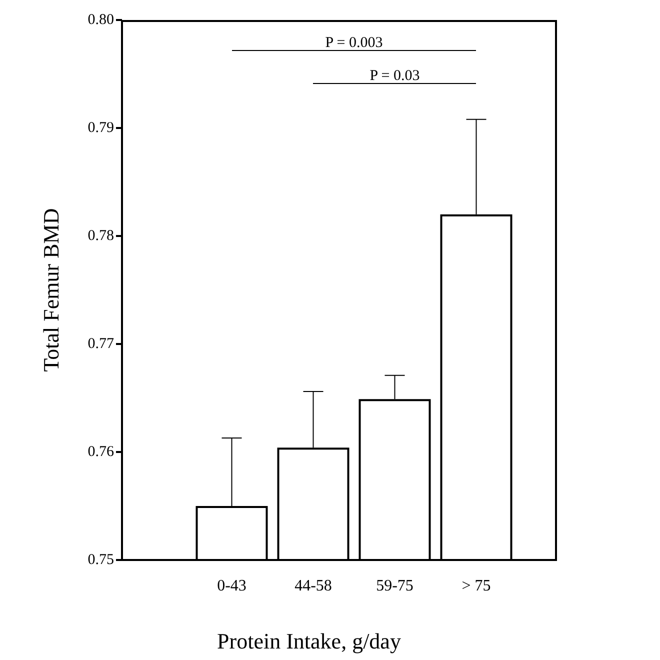  What do you see at coordinates (101, 344) in the screenshot?
I see `y-tick-label: 0.77` at bounding box center [101, 344].